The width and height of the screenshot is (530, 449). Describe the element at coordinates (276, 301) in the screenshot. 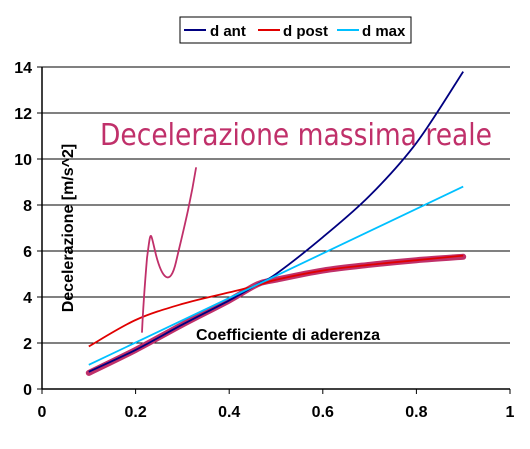

I see `series-line-d-post` at that location.